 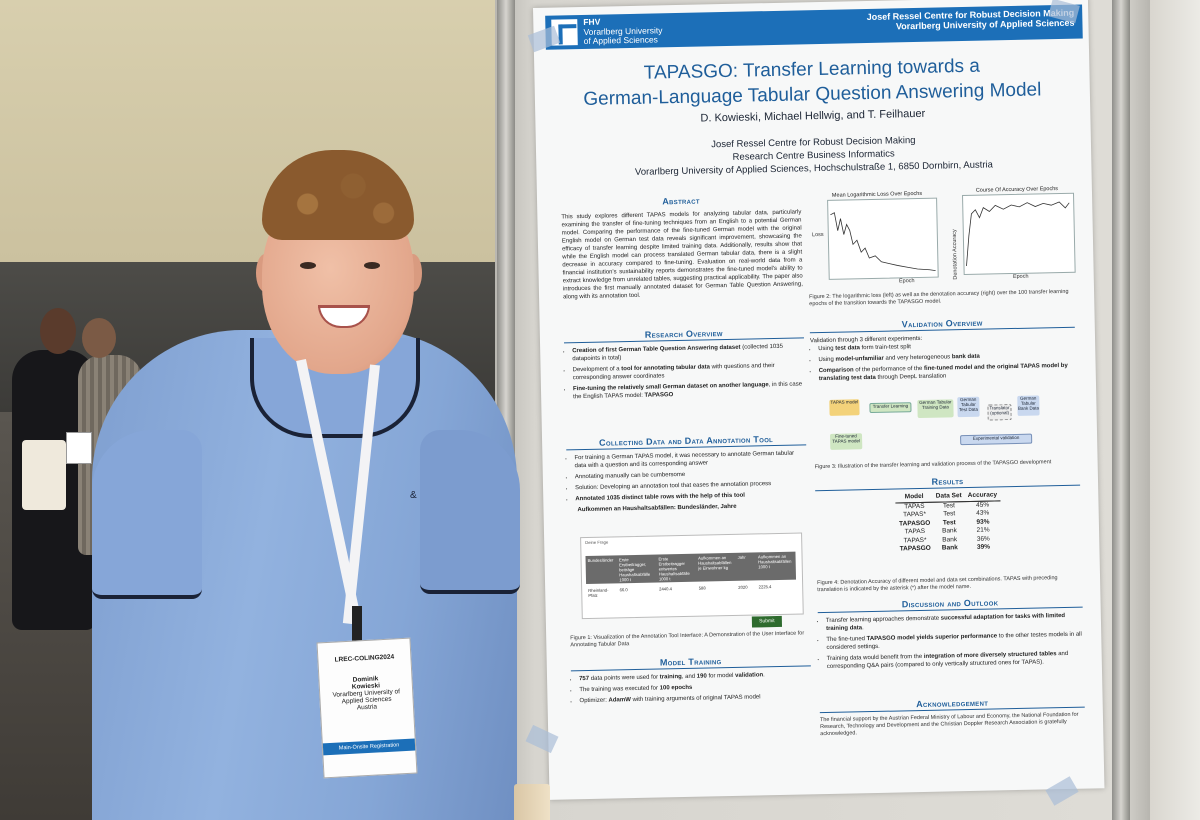 I want to click on accuracy-curve, so click(x=1018, y=234).